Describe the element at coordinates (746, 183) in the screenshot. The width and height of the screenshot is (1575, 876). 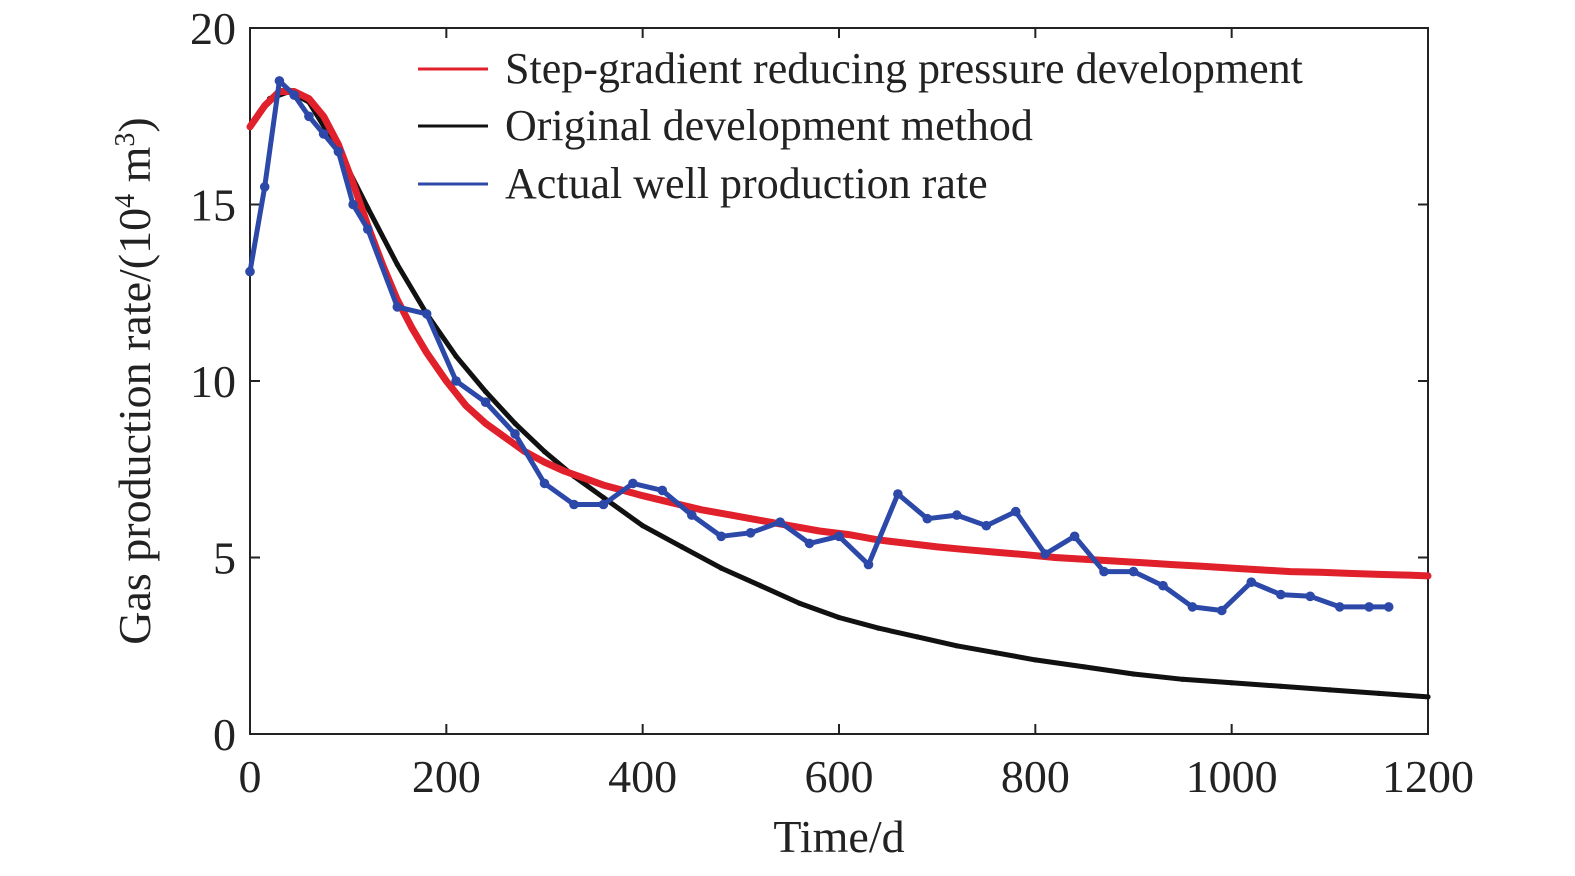
I see `legend-label-actual: Actual well production rate` at that location.